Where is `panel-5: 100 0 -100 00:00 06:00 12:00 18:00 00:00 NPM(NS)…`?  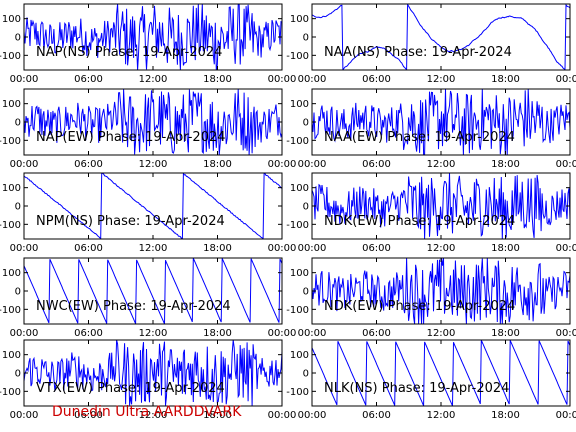 panel-5: 100 0 -100 00:00 06:00 12:00 18:00 00:00 NPM(NS)… is located at coordinates (148, 213).